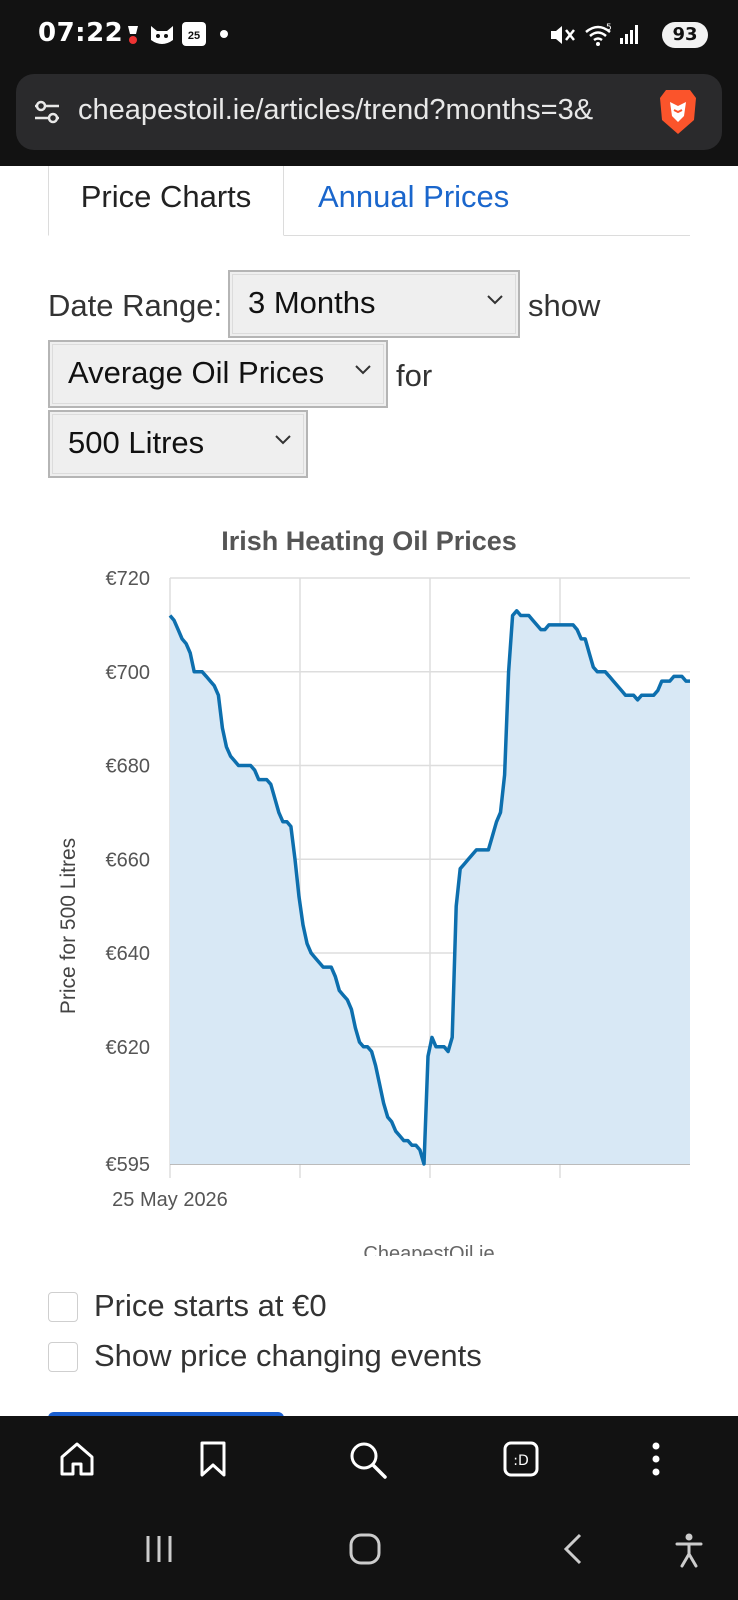 This screenshot has height=1600, width=738. Describe the element at coordinates (224, 34) in the screenshot. I see `more-notifications-dot` at that location.